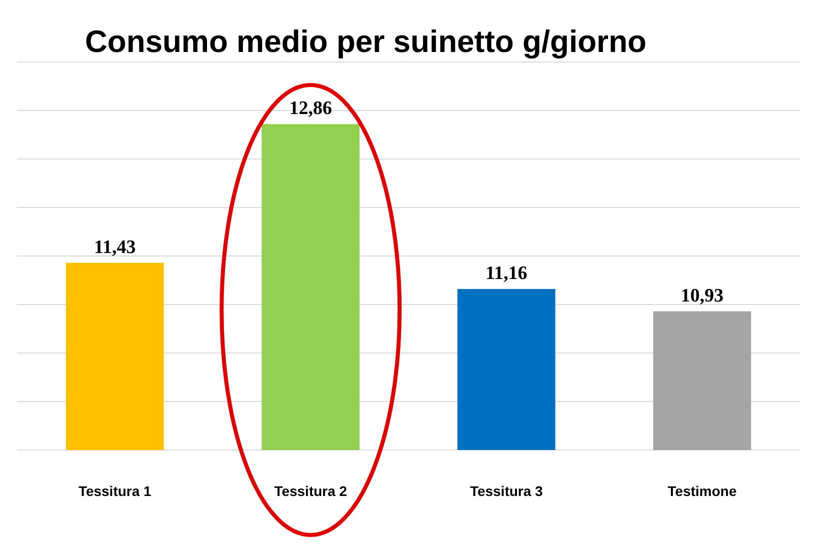 This screenshot has width=820, height=548. I want to click on x-tick-label: Tessitura 1, so click(115, 490).